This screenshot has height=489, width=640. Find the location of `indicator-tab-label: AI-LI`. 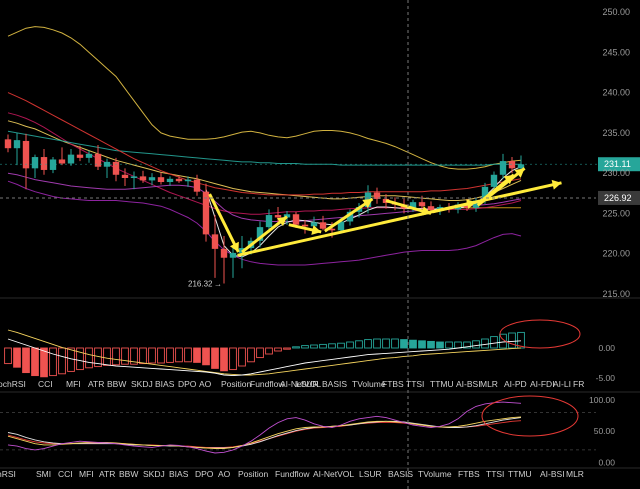

indicator-tab-label: AI-LI is located at coordinates (562, 384).